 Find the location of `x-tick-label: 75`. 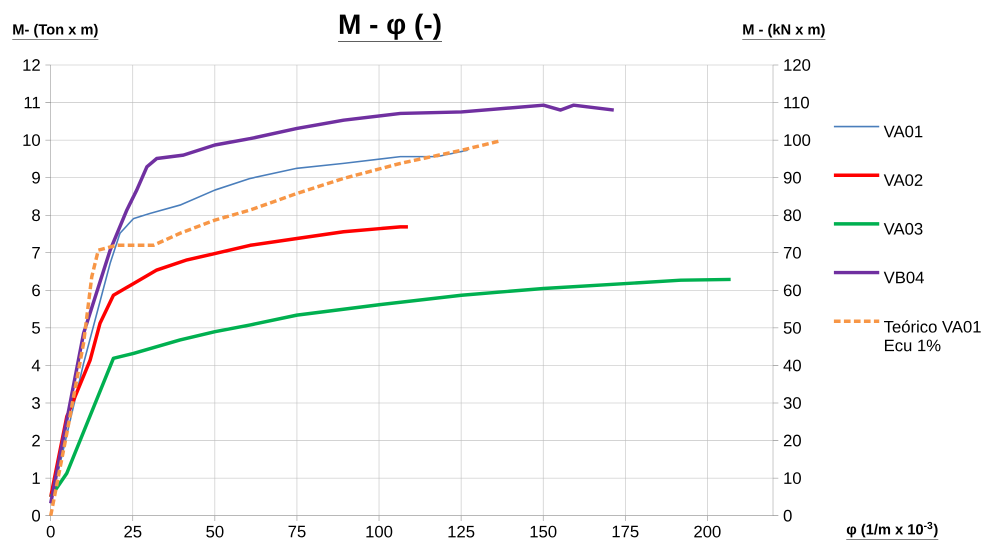

x-tick-label: 75 is located at coordinates (297, 532).